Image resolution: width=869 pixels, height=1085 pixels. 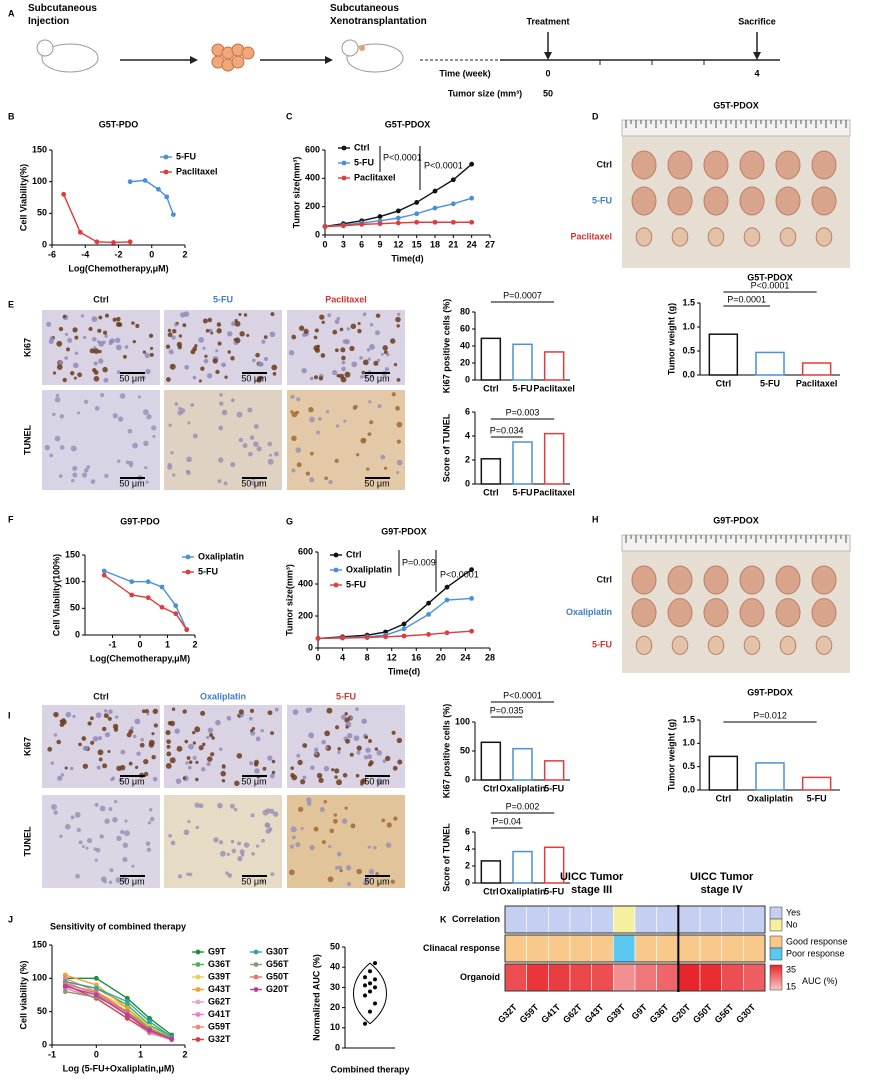 I want to click on annotation: P=0.002, so click(x=523, y=806).